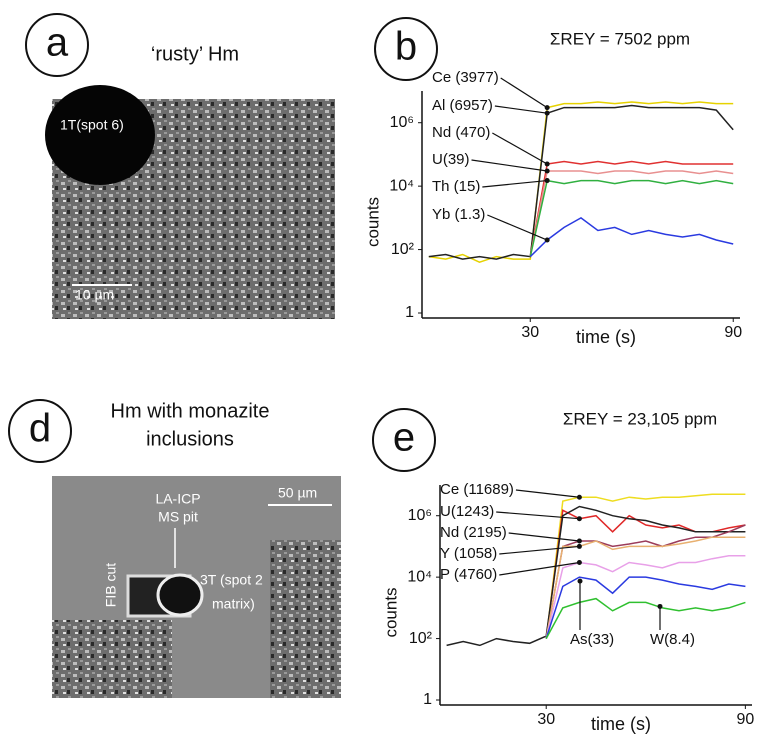 This screenshot has height=739, width=764. I want to click on panel-caption: Hm with monazite, so click(190, 411).